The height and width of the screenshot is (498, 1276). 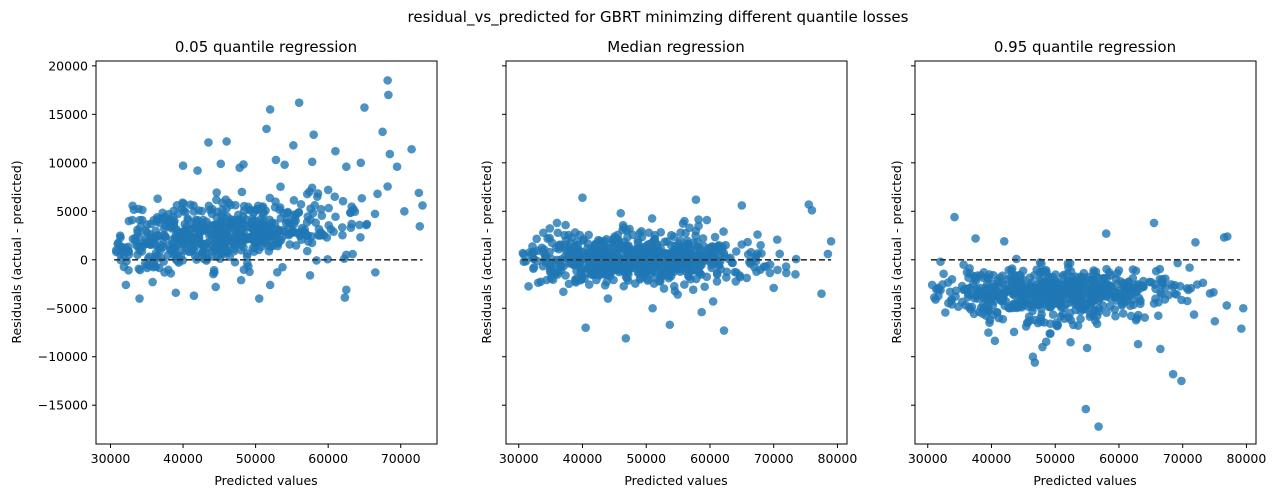 What do you see at coordinates (675, 480) in the screenshot?
I see `x-axis-label: Predicted values` at bounding box center [675, 480].